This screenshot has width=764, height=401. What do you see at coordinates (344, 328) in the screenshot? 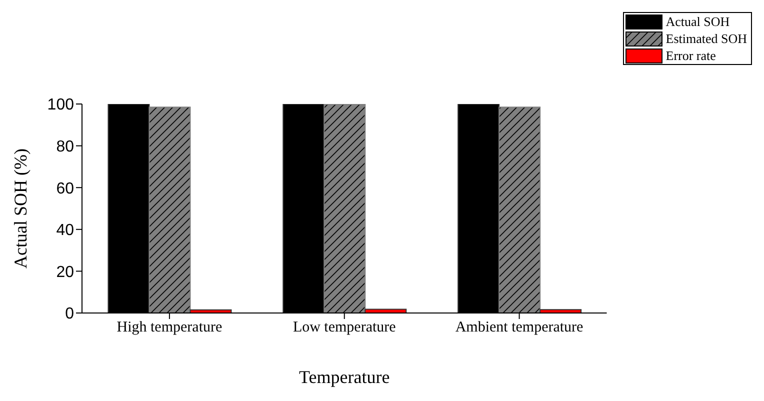
I see `x-tick-label: Low temperature` at bounding box center [344, 328].